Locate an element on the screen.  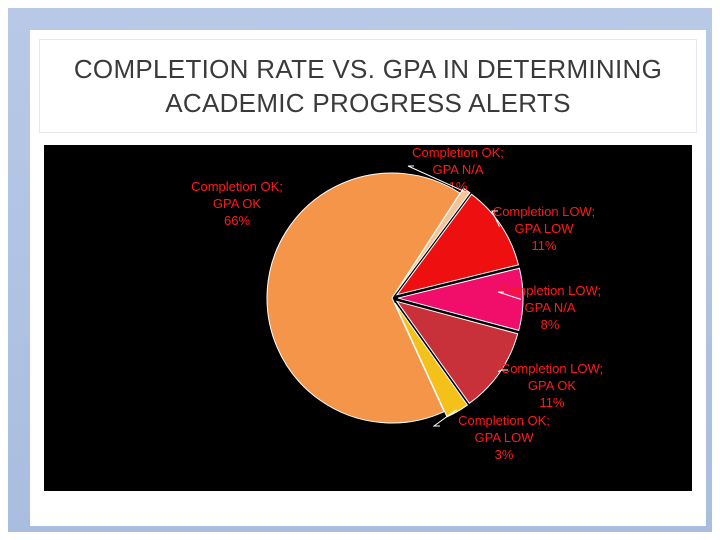
slice-label-text: Completion LOW; GPA N/A 8% is located at coordinates (550, 307).